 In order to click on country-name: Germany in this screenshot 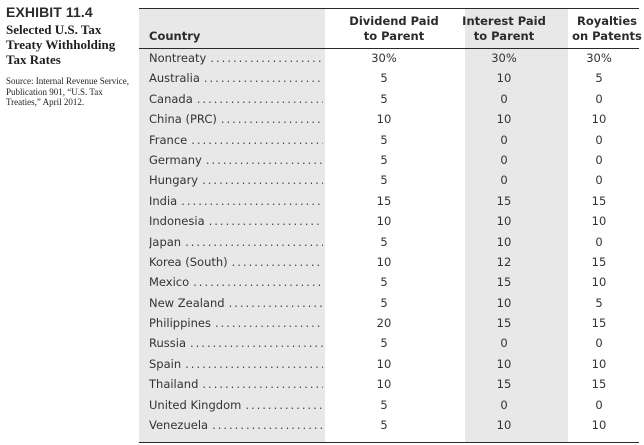, I will do `click(175, 159)`.